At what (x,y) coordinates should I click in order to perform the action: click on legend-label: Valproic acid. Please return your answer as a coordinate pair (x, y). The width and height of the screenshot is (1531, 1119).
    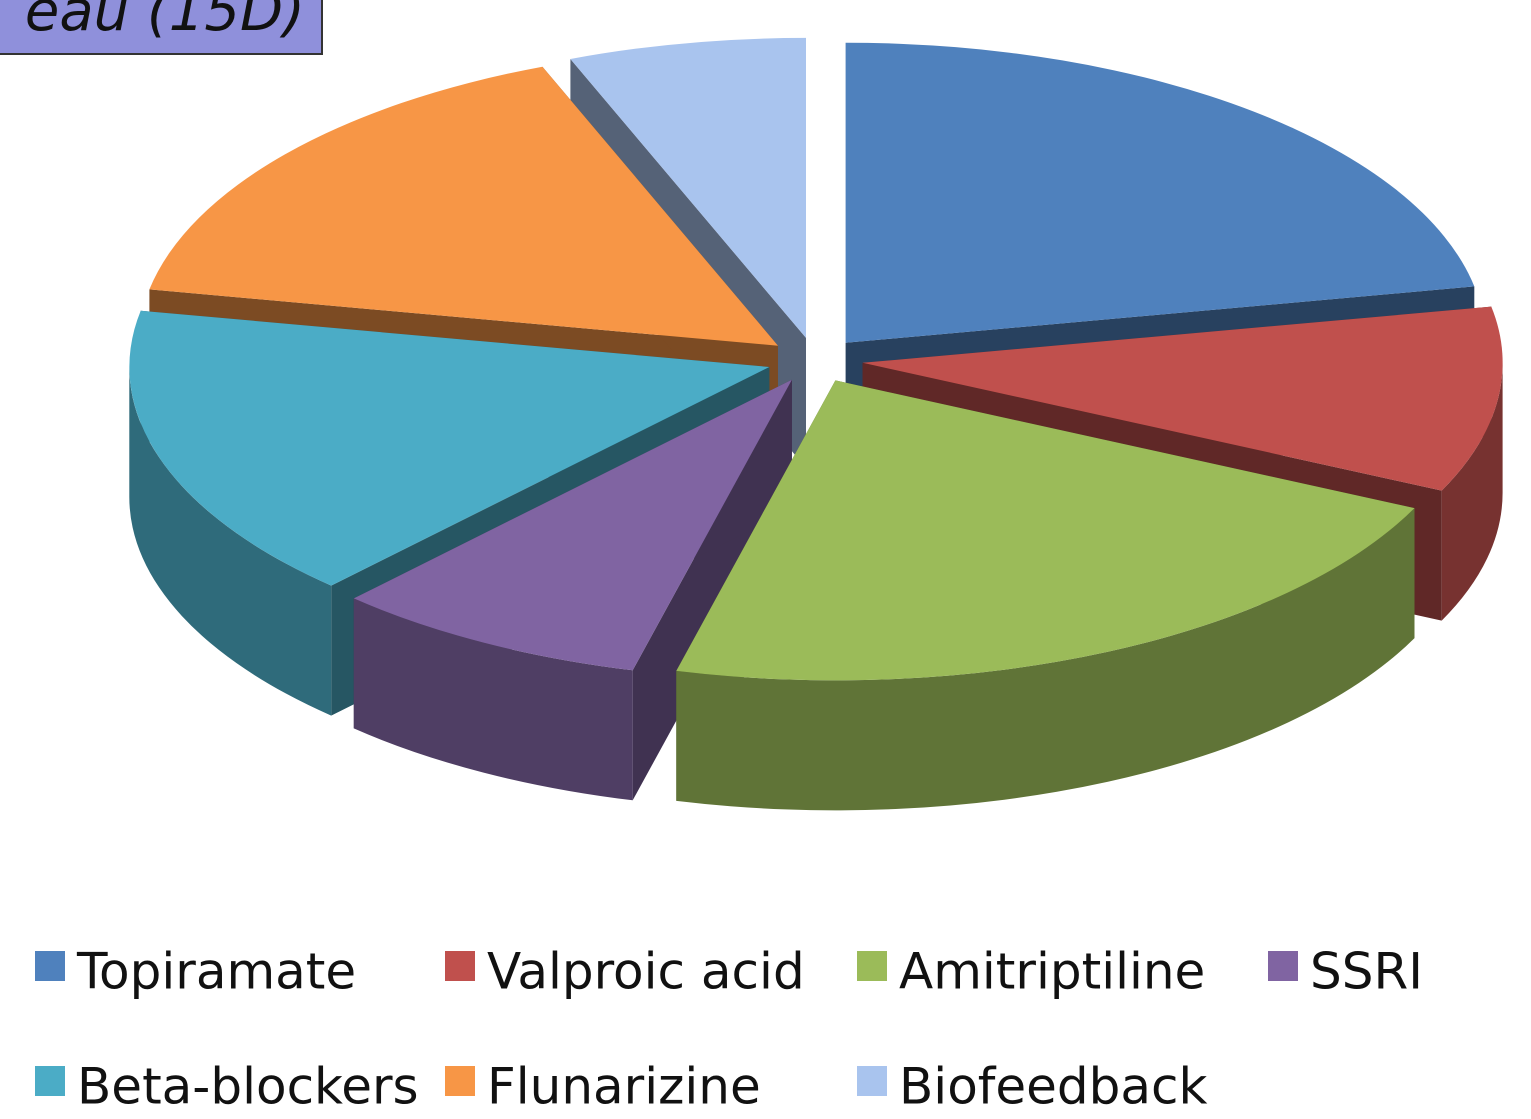
    Looking at the image, I should click on (646, 972).